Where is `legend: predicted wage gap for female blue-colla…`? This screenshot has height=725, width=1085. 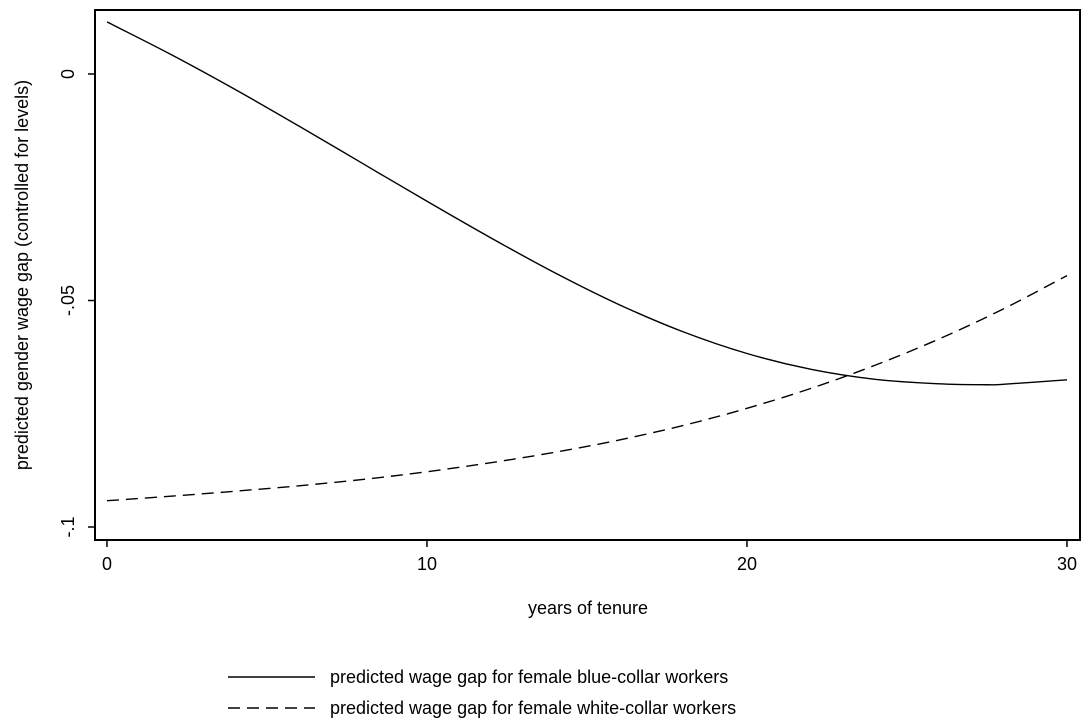 legend: predicted wage gap for female blue-colla… is located at coordinates (482, 692).